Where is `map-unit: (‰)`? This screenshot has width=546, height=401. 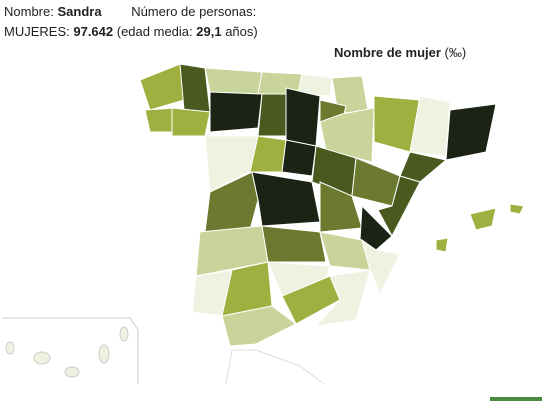 map-unit: (‰) is located at coordinates (455, 52).